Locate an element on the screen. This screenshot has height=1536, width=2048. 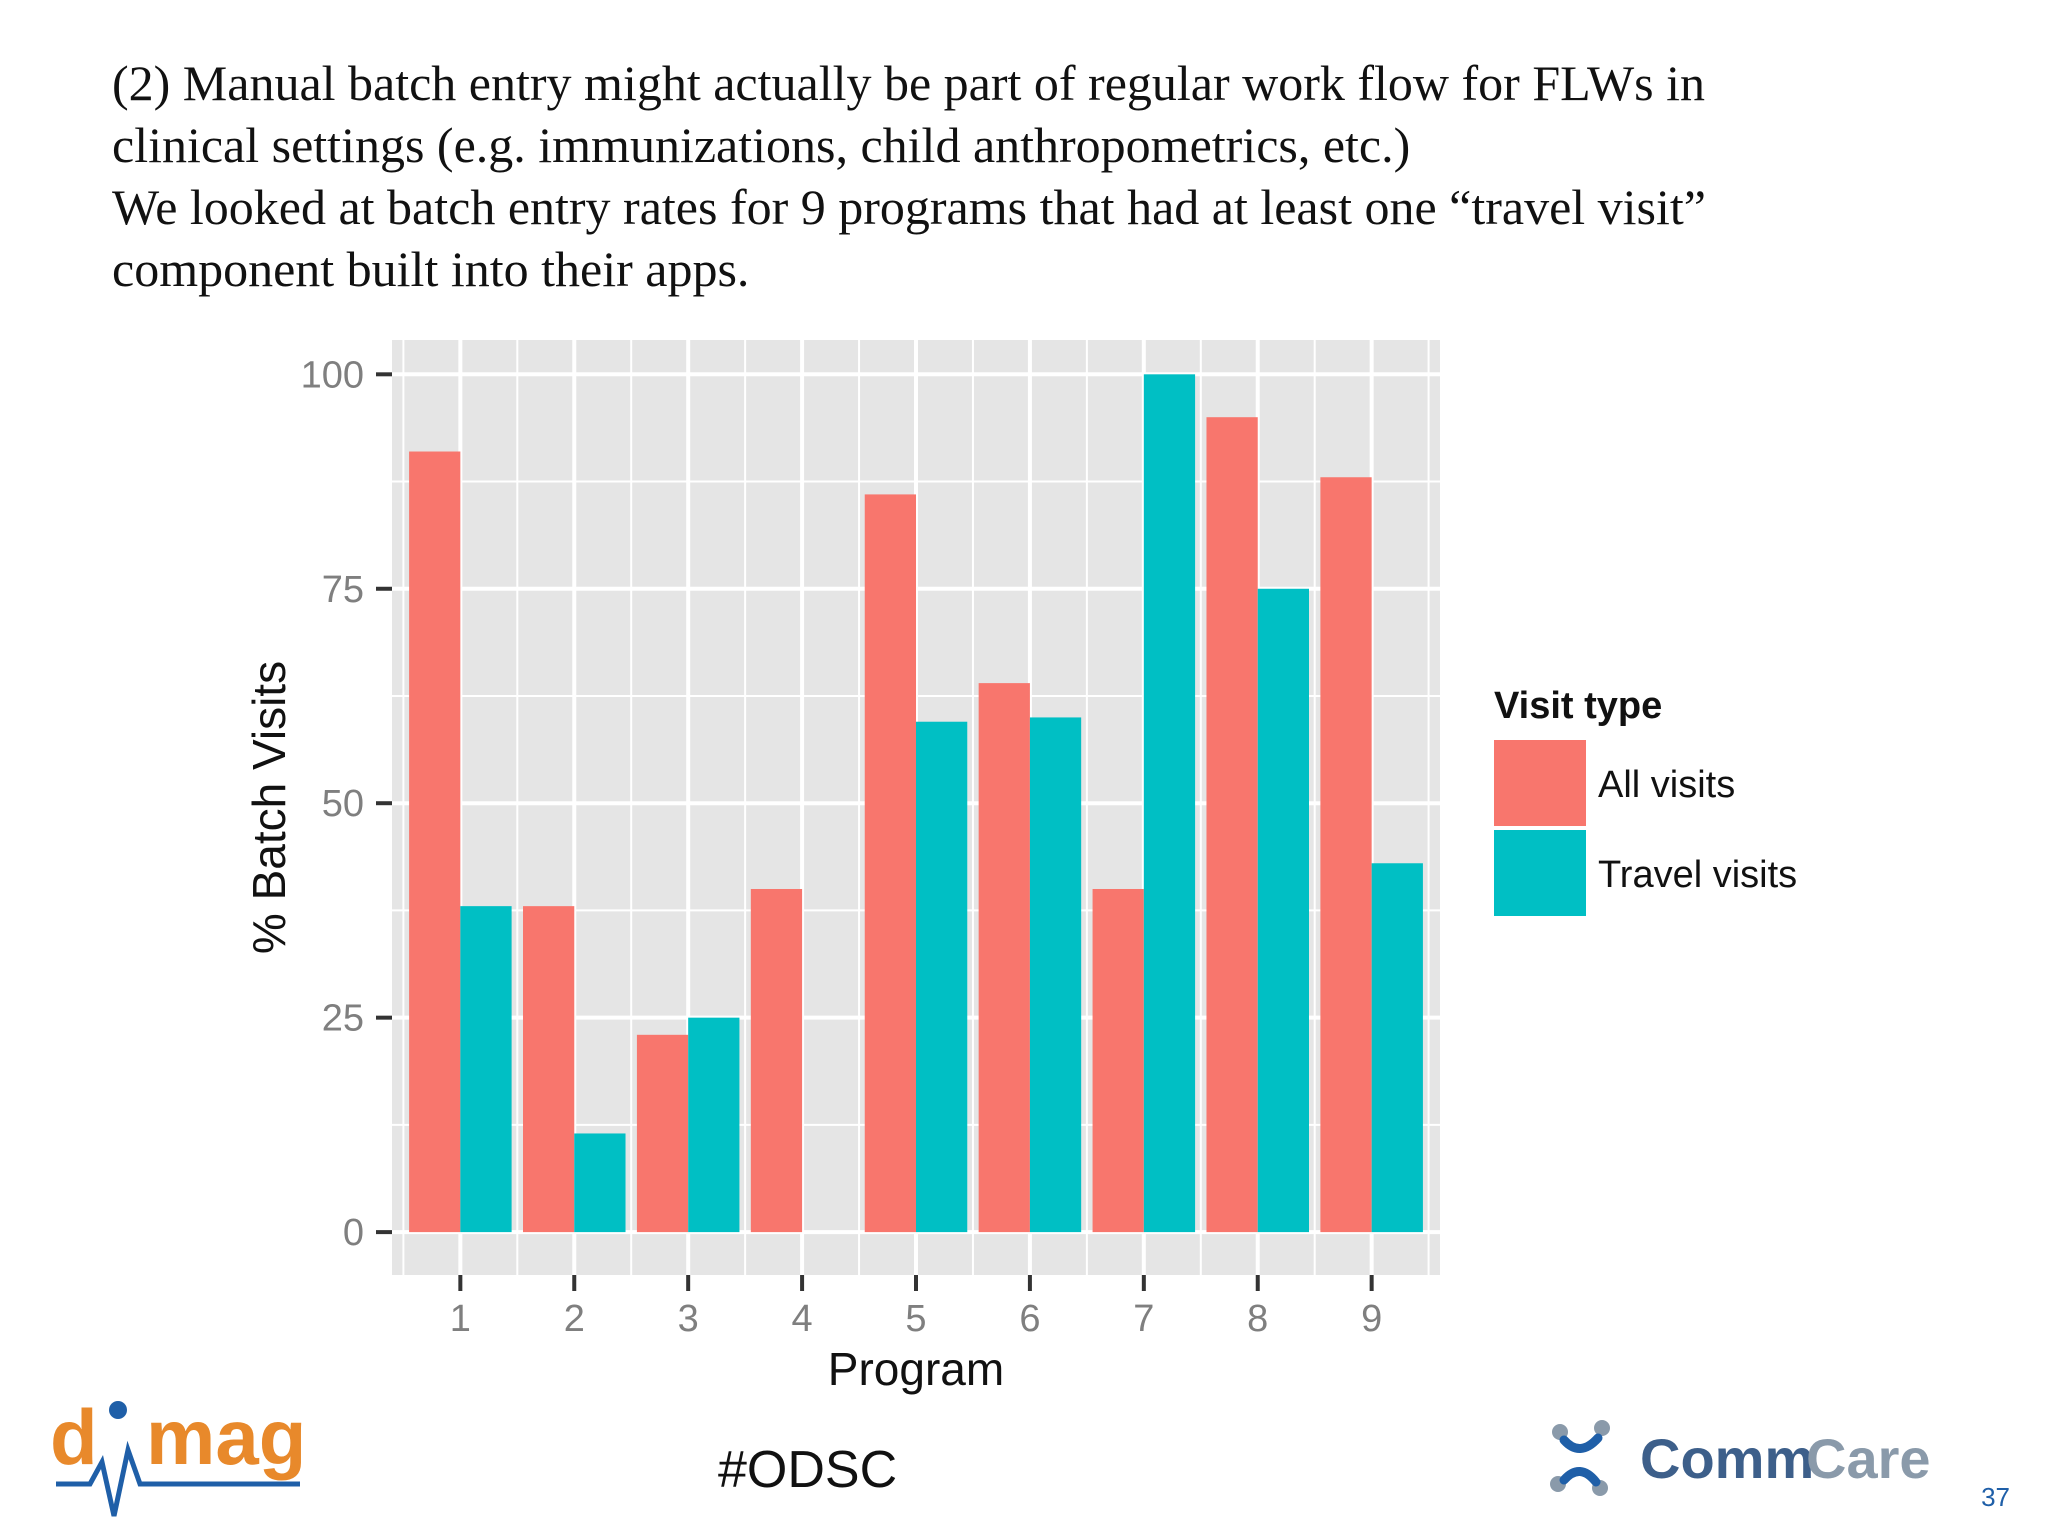
y-tick-label: 25 is located at coordinates (343, 1019).